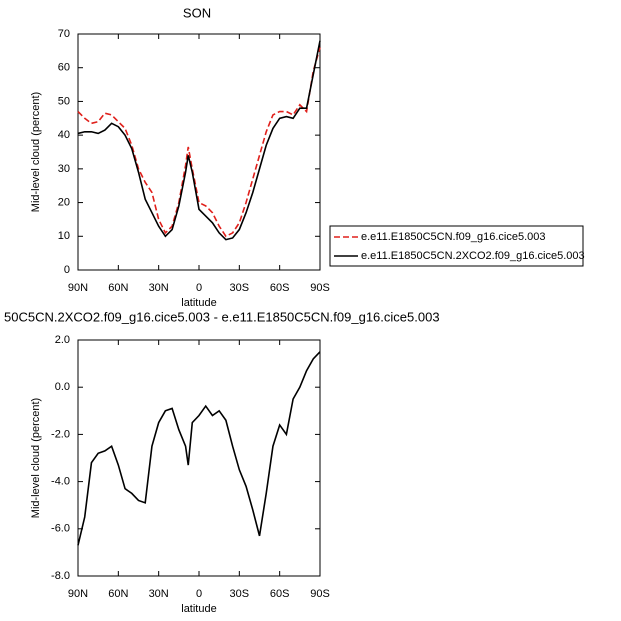 The height and width of the screenshot is (621, 621). I want to click on y-tick-label: -2.0, so click(60, 434).